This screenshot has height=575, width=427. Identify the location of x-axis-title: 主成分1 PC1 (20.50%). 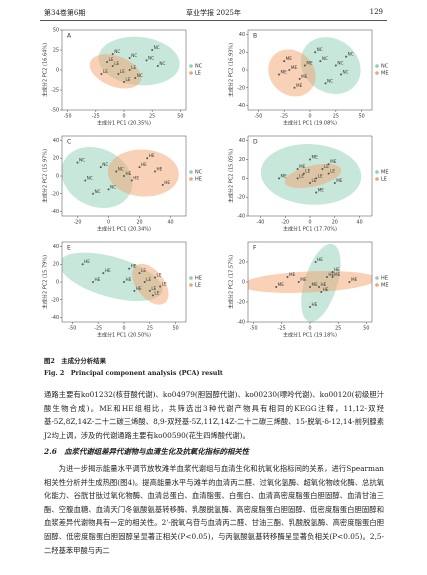
(124, 335).